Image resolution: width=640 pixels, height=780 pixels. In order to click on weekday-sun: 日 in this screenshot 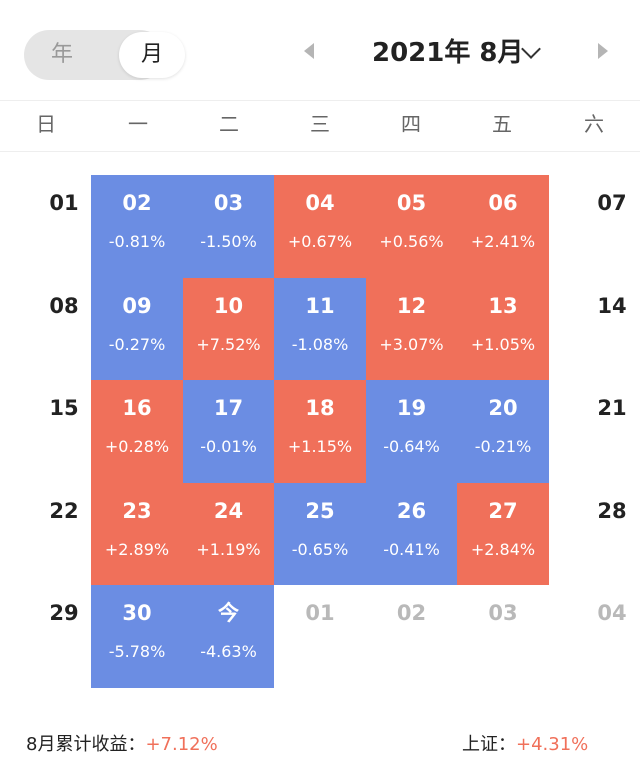, I will do `click(46, 124)`.